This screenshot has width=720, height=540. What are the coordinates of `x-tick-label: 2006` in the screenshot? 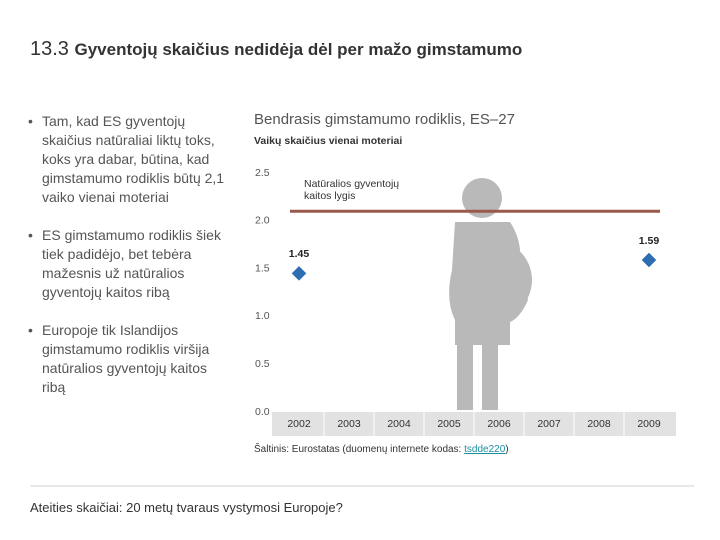 It's located at (499, 424).